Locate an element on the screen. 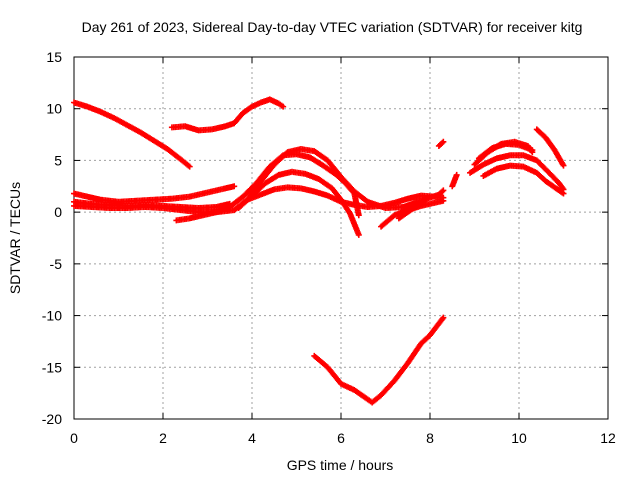 Image resolution: width=640 pixels, height=480 pixels. x-axis-label: GPS time / hours is located at coordinates (340, 465).